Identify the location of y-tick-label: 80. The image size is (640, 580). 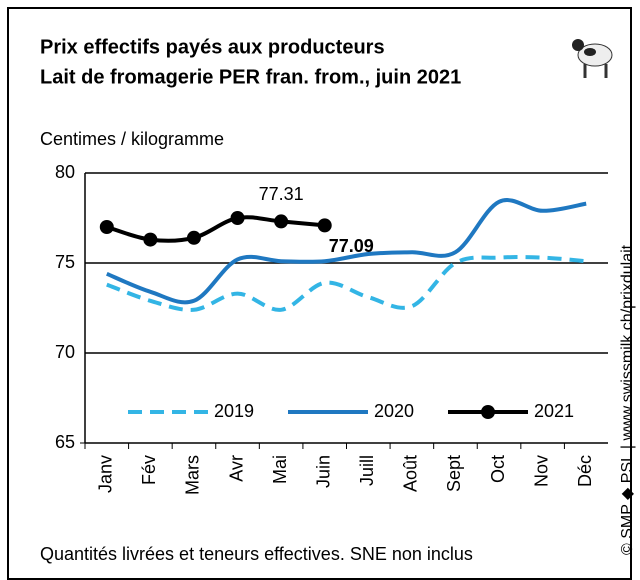
(65, 172).